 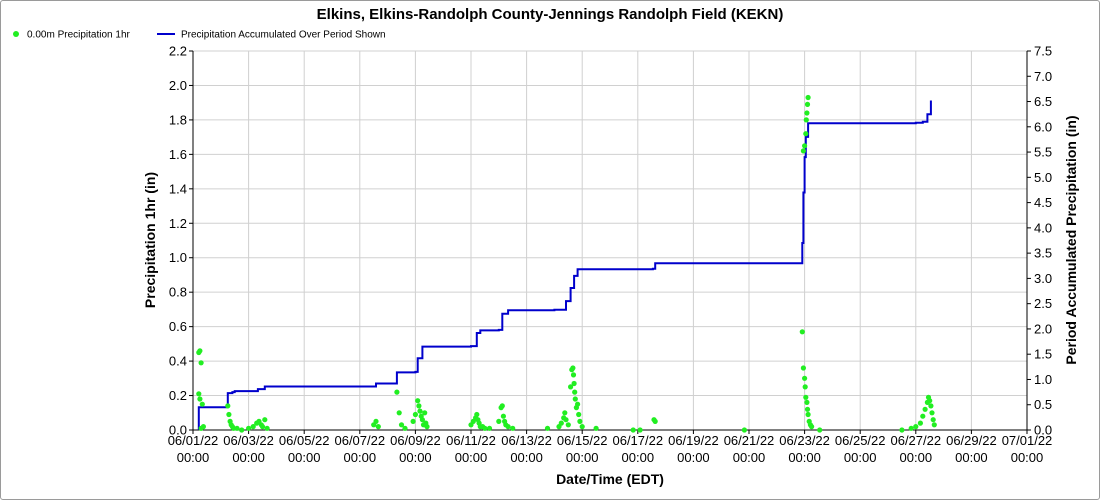 I want to click on y-right-tick-label: 4.5, so click(x=1043, y=202).